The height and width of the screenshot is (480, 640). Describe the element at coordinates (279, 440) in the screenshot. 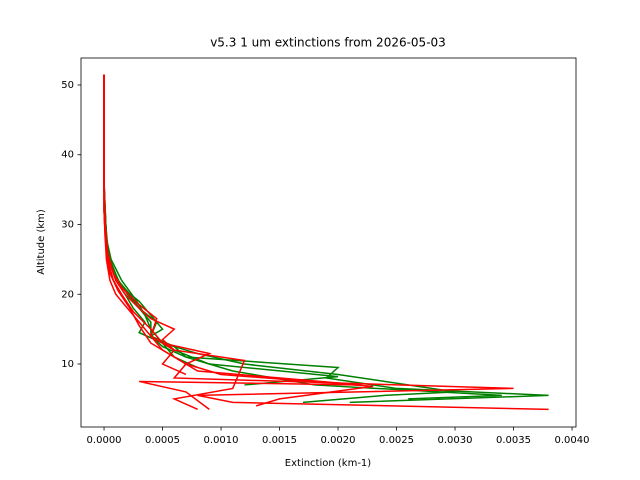

I see `x-tick-label: 0.0015` at that location.